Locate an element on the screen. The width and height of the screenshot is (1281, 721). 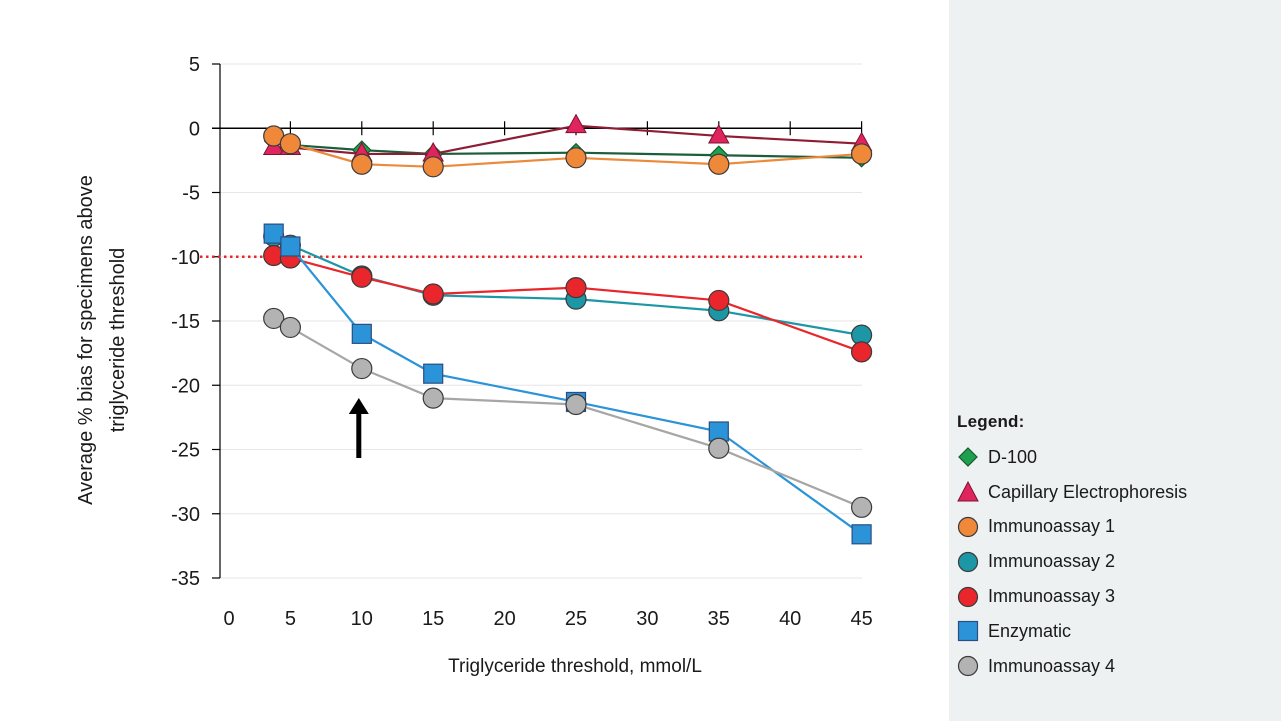
legend-item: Immunoassay 3 is located at coordinates (1117, 596).